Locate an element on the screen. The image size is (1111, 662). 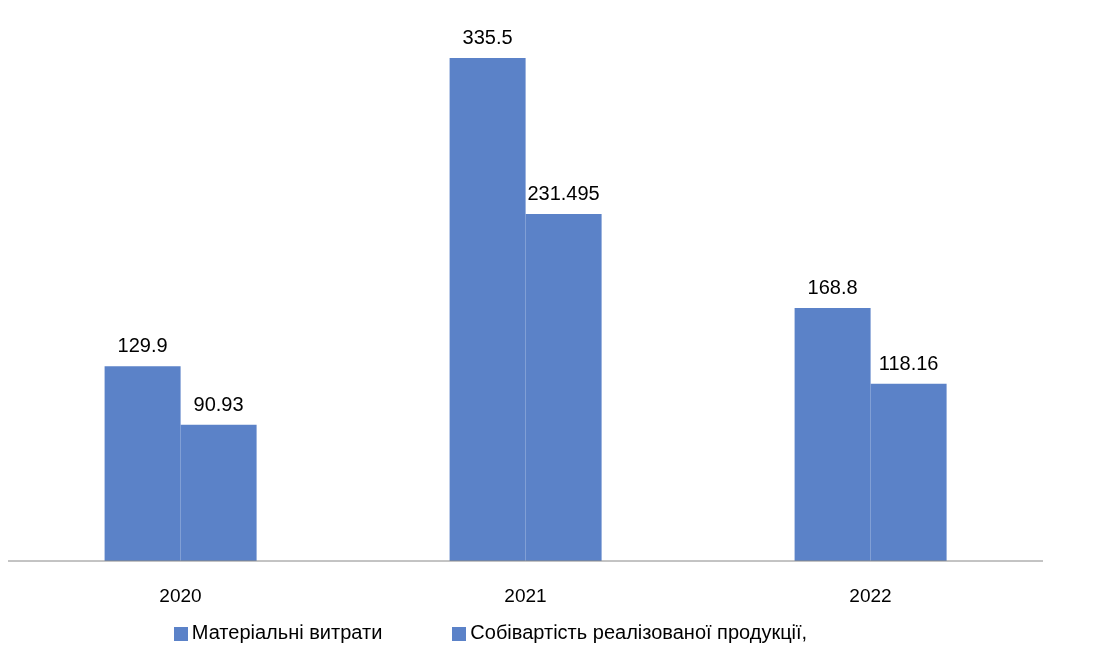
legend-label: Собівартість реалізованої продукції, is located at coordinates (639, 632).